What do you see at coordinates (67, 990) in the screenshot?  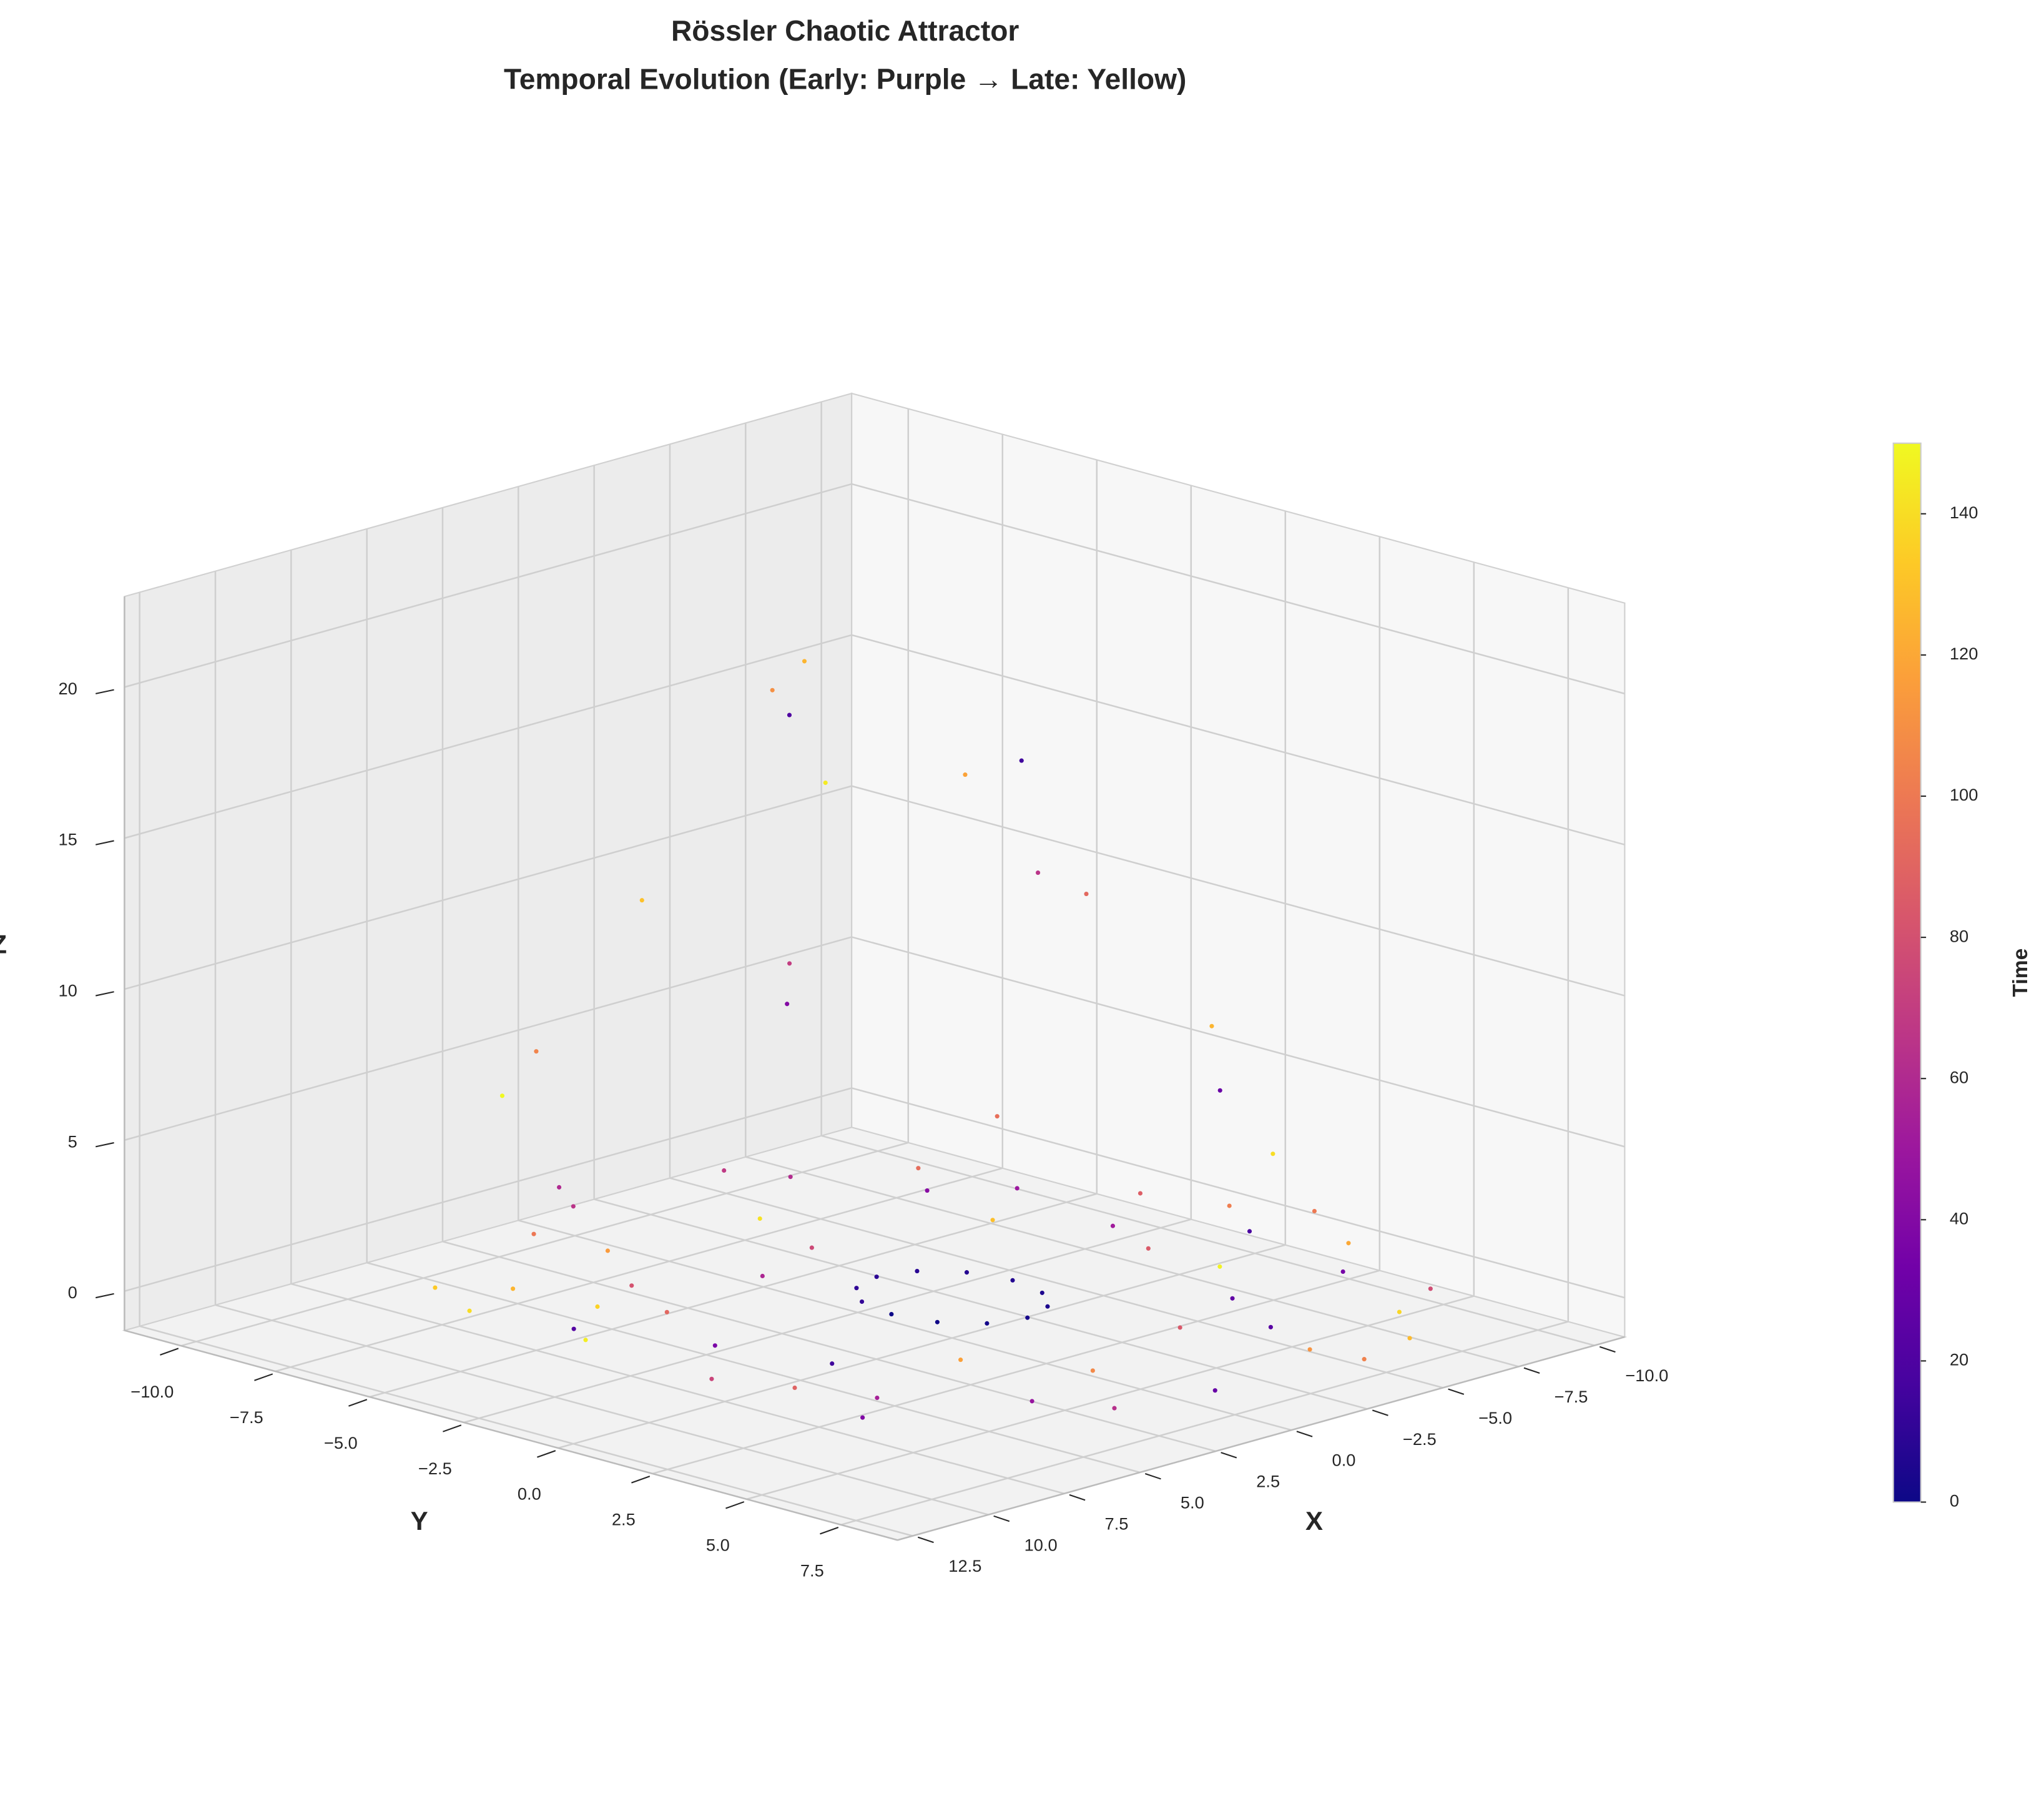 I see `z-tick-label: 10` at bounding box center [67, 990].